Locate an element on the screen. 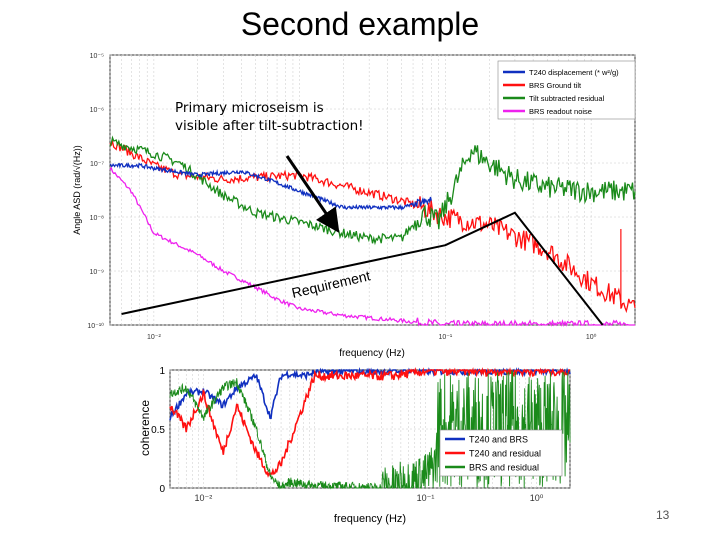 Image resolution: width=720 pixels, height=540 pixels. asd-legend-label: BRS Ground tilt is located at coordinates (555, 85).